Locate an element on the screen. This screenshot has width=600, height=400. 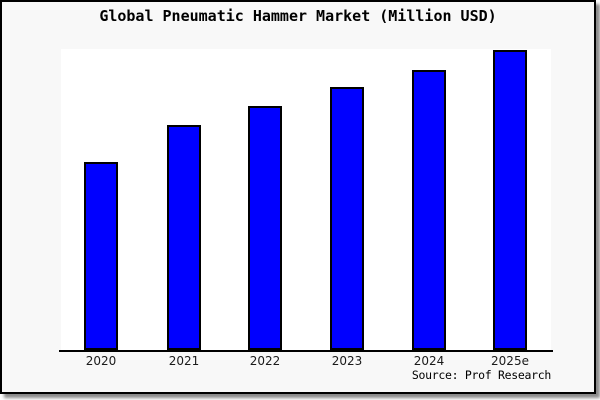
bar-2023 is located at coordinates (347, 218).